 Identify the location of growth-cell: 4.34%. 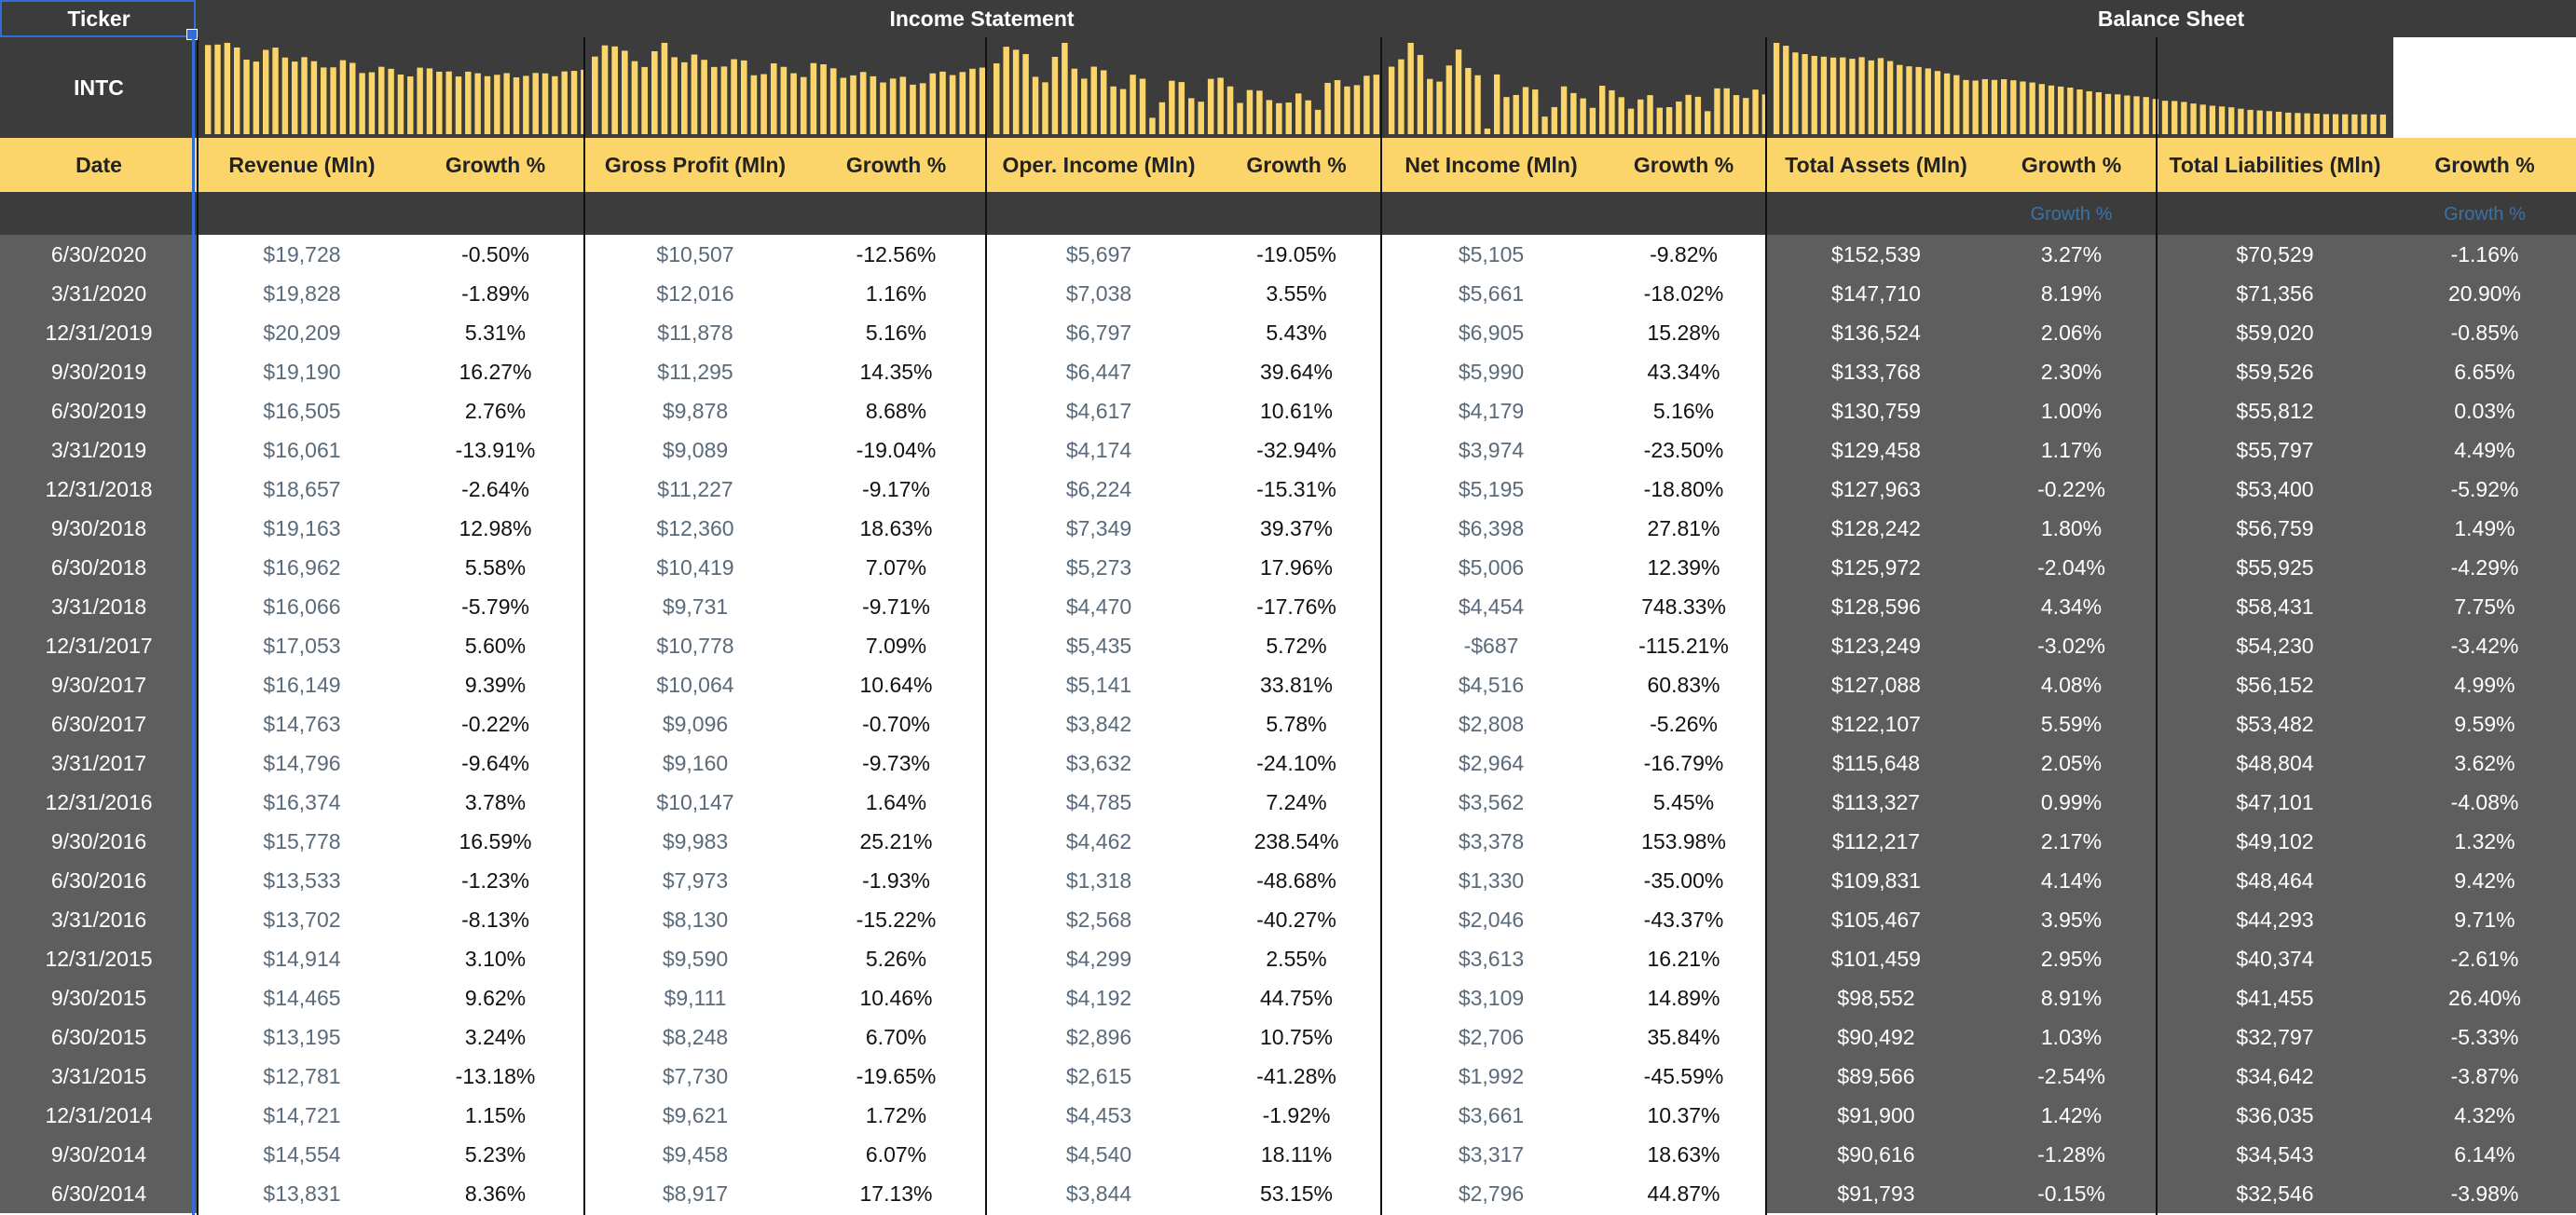
(2071, 606).